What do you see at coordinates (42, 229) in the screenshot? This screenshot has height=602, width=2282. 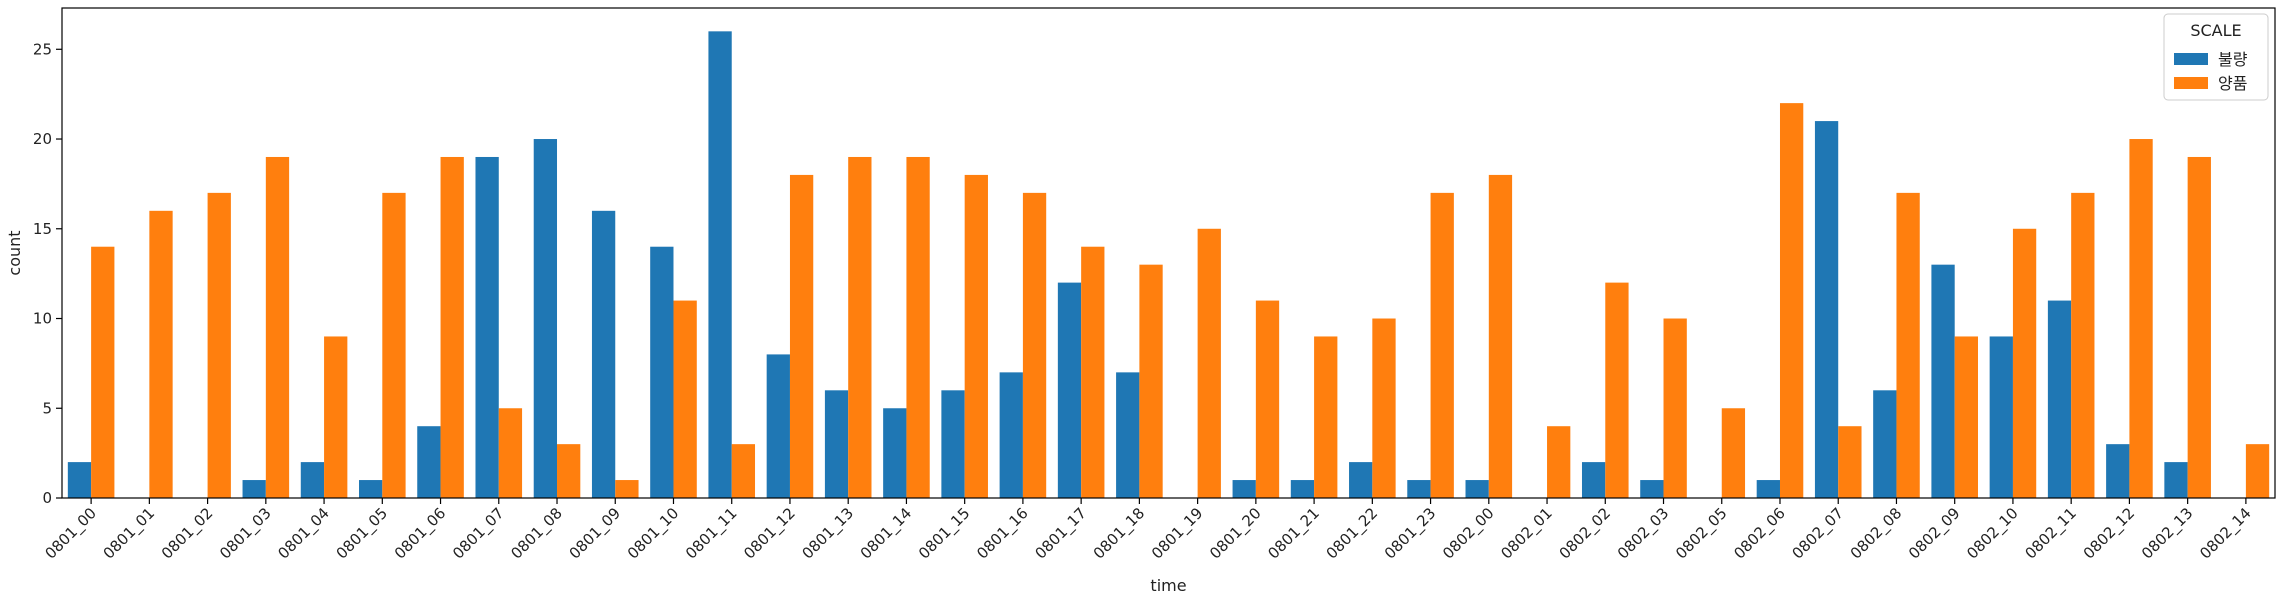 I see `y-tick-label: 15` at bounding box center [42, 229].